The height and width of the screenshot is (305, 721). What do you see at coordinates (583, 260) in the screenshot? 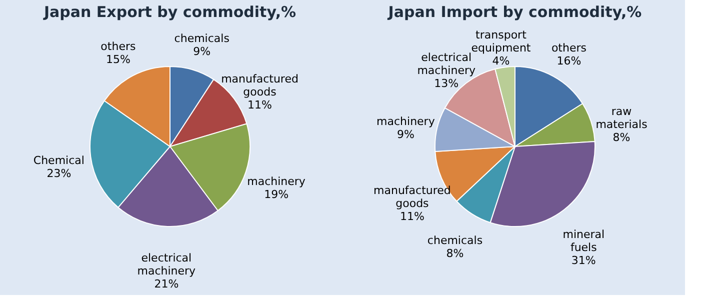
I see `data-label: 31%` at bounding box center [583, 260].